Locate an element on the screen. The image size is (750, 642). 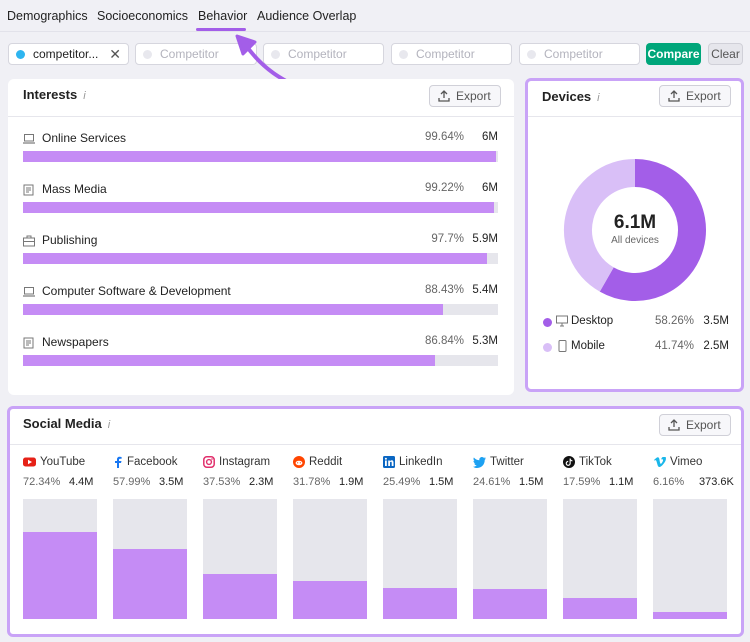
interest-count: 5.3M is located at coordinates (485, 341).